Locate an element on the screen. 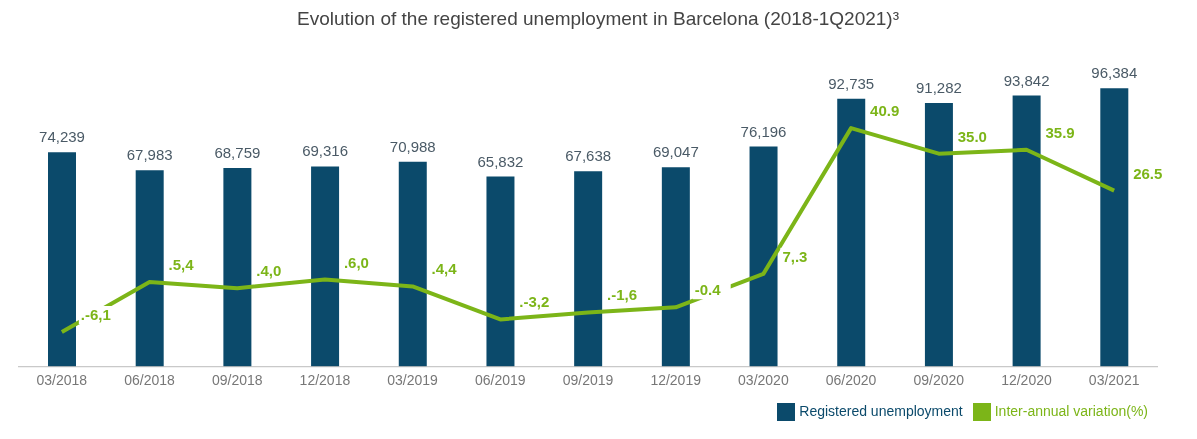 This screenshot has height=439, width=1197. data-label: 70,988 is located at coordinates (412, 146).